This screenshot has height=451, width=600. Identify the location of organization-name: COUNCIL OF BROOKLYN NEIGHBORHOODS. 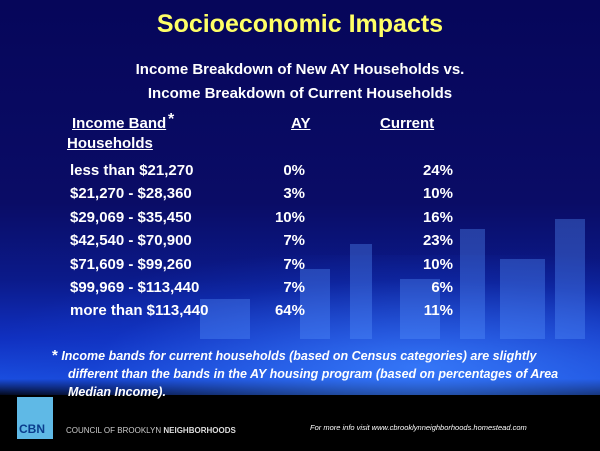
(151, 430).